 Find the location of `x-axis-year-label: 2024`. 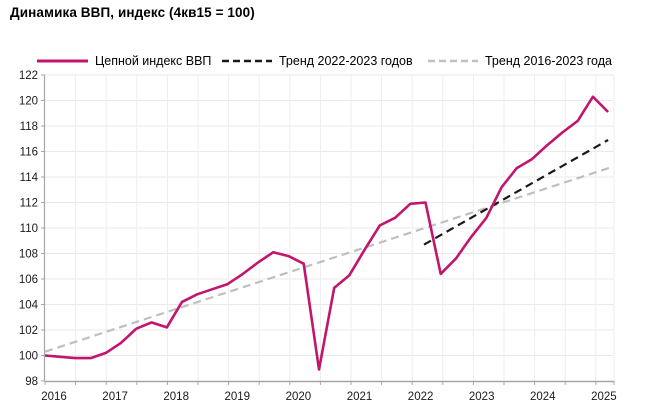

x-axis-year-label: 2024 is located at coordinates (543, 397).